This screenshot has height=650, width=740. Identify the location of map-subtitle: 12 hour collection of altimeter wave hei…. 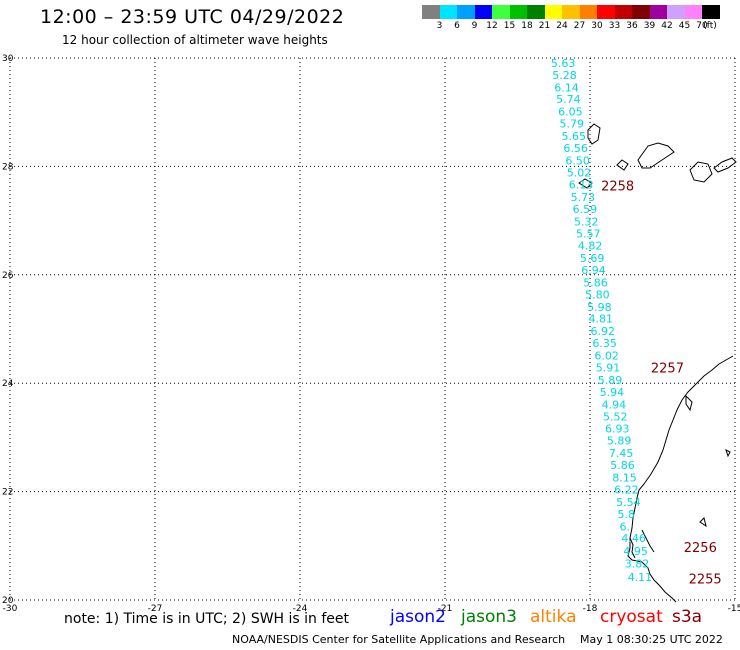
(195, 40).